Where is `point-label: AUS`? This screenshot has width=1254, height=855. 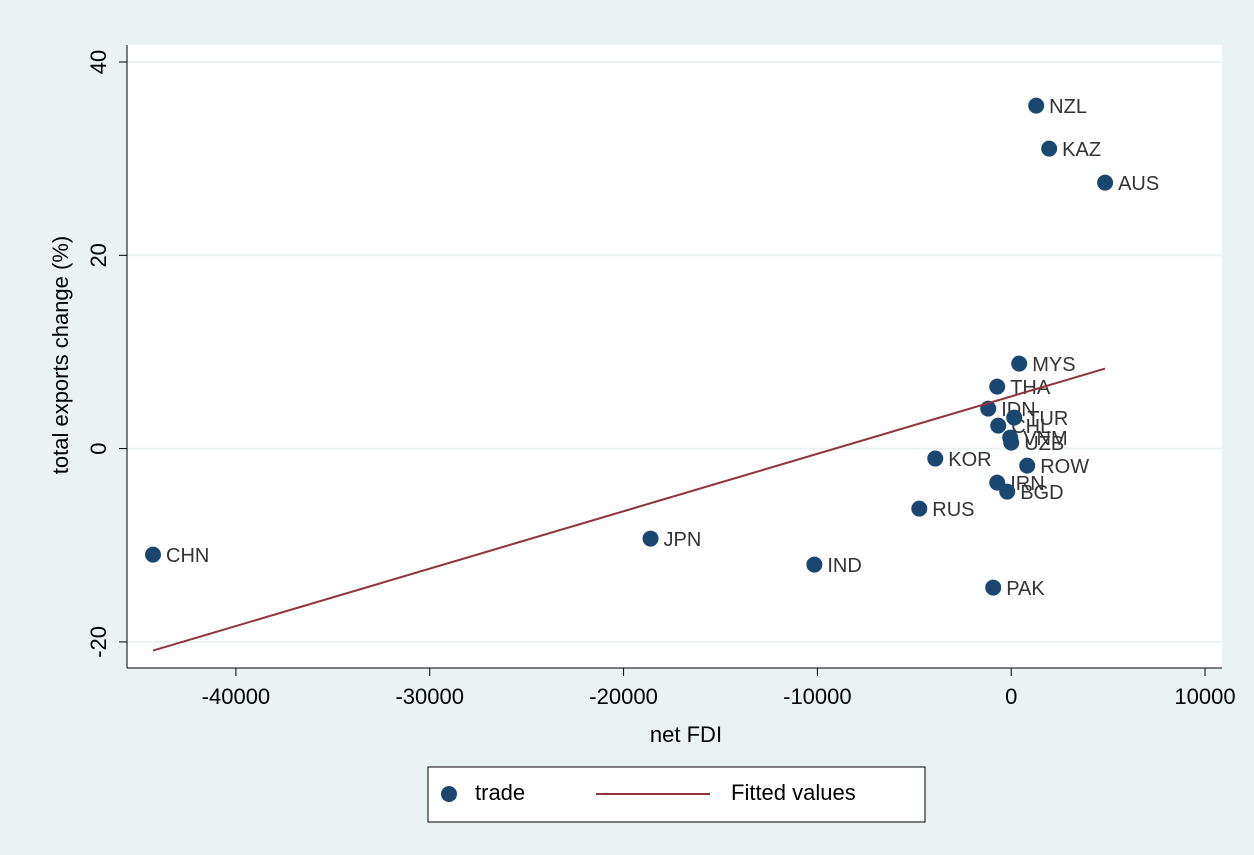
point-label: AUS is located at coordinates (1138, 184).